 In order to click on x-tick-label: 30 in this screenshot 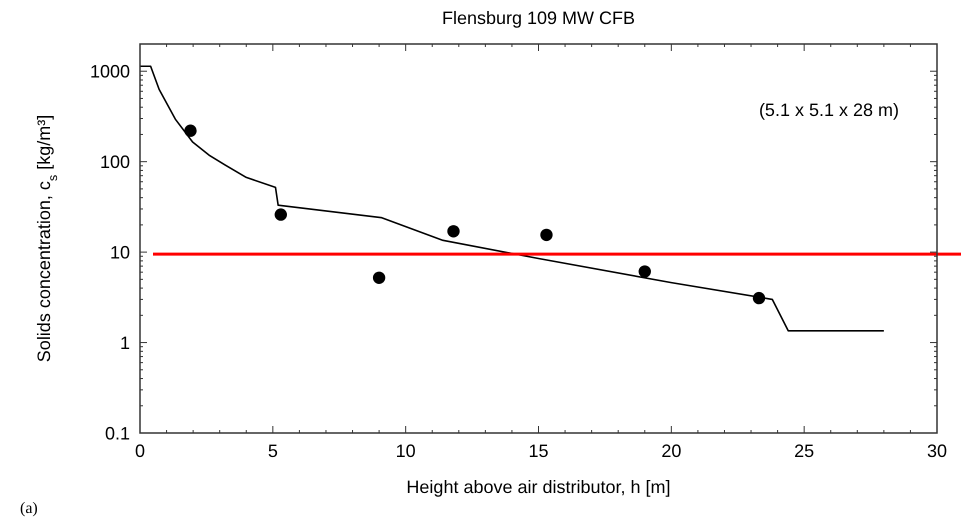, I will do `click(937, 451)`.